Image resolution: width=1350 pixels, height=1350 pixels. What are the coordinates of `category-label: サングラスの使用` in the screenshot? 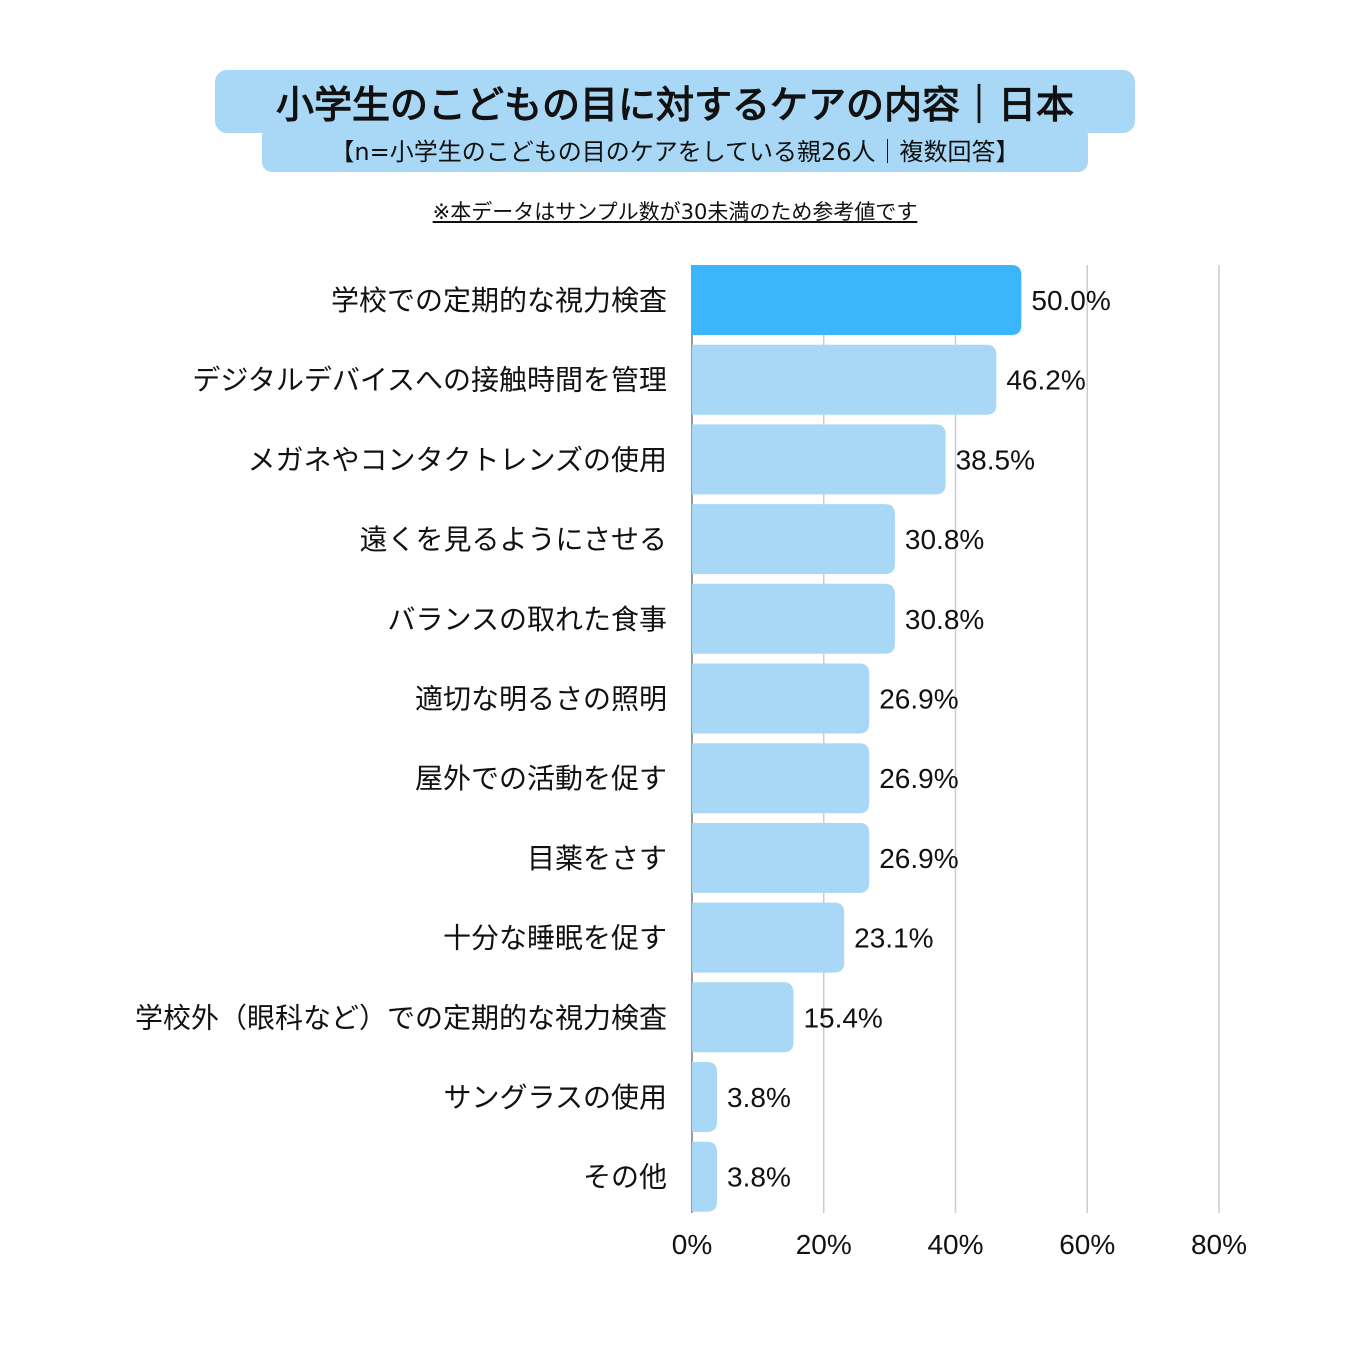 It's located at (555, 1097).